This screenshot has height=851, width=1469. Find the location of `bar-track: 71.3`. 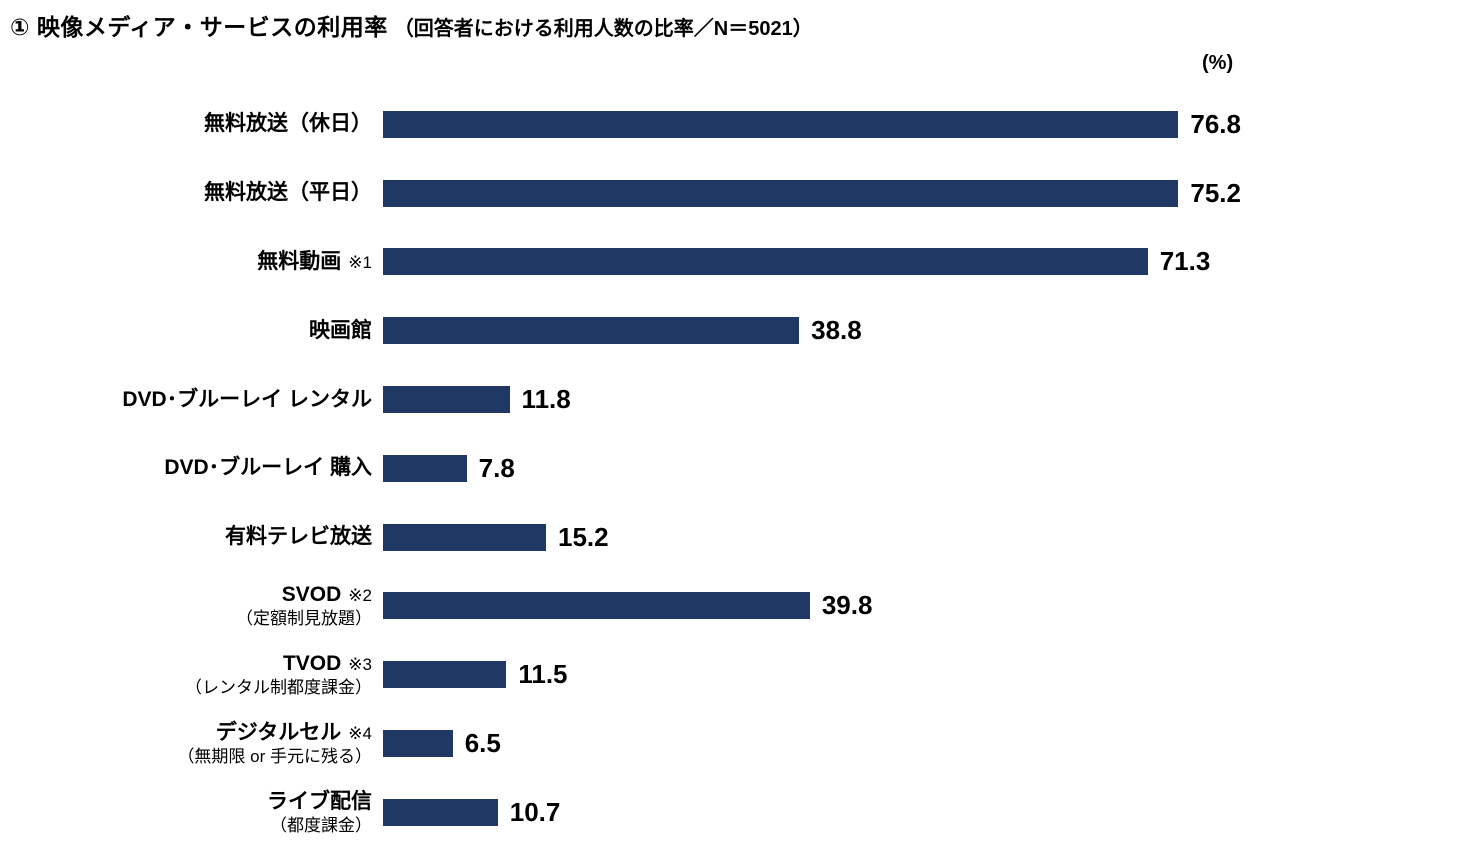

bar-track: 71.3 is located at coordinates (812, 261).